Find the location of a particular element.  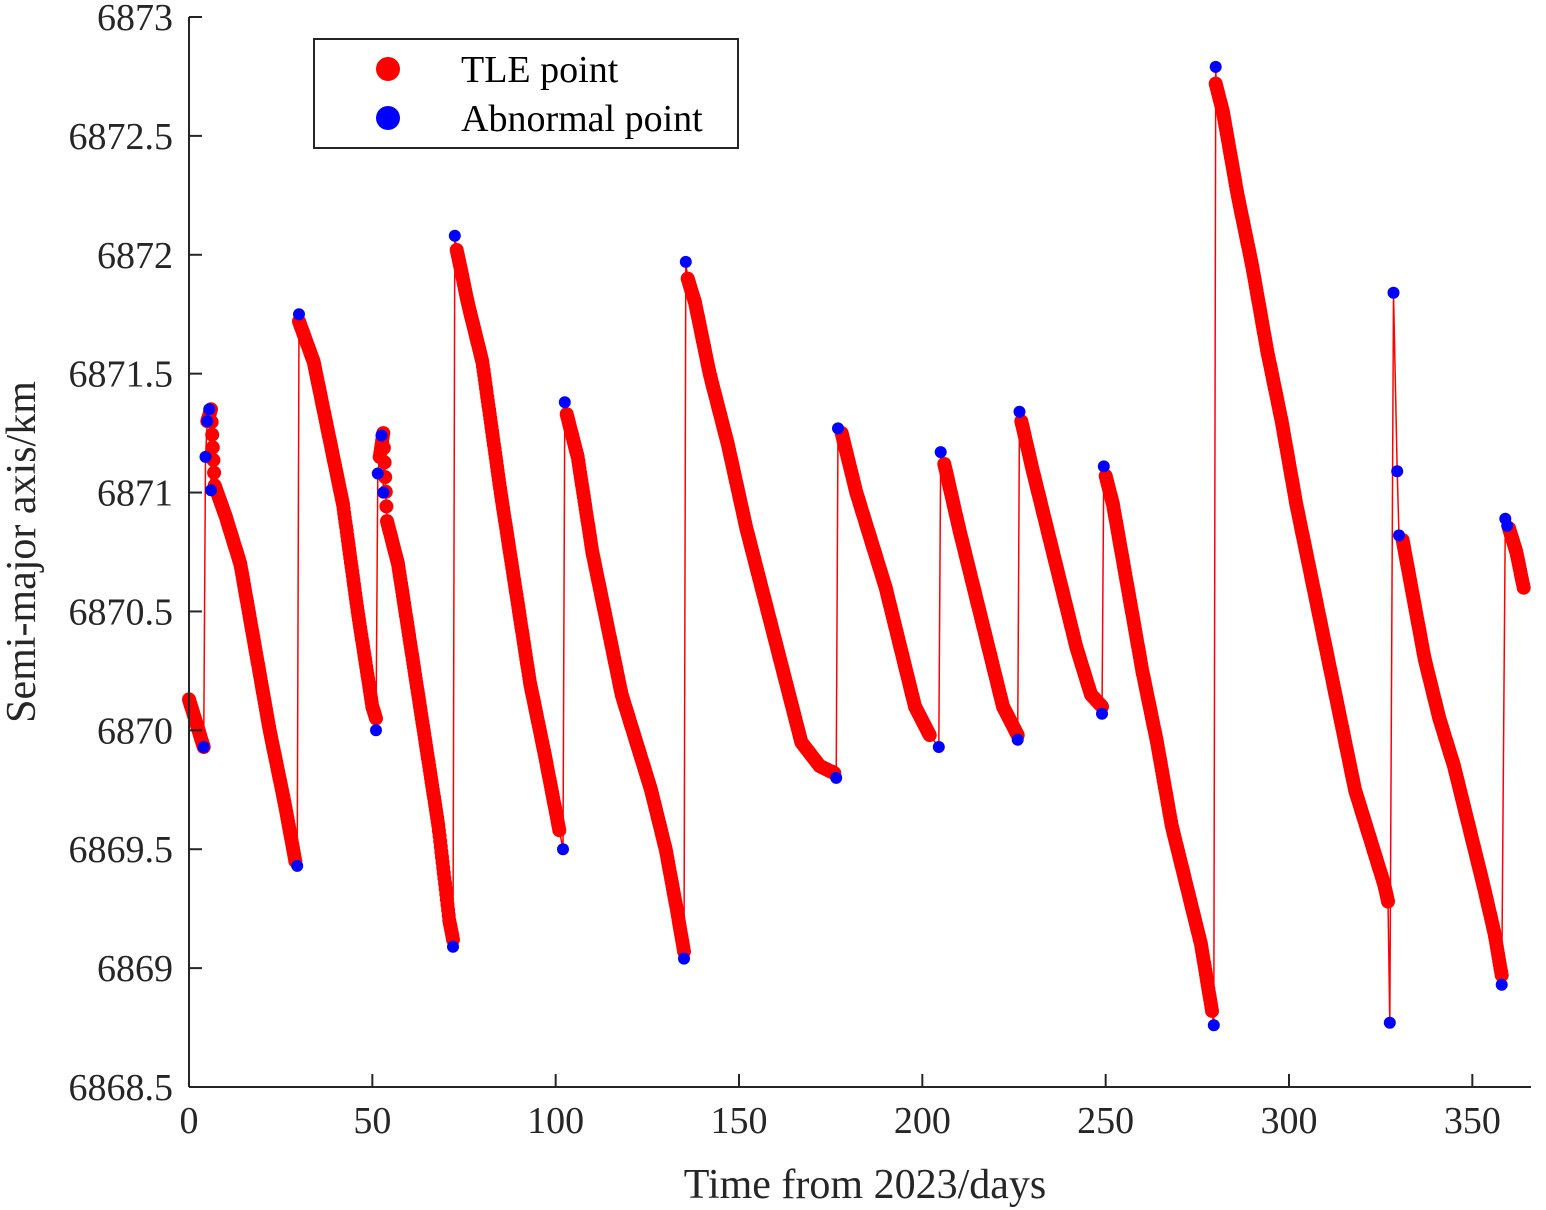

y-tick-label: 6868.5 is located at coordinates (121, 1088).